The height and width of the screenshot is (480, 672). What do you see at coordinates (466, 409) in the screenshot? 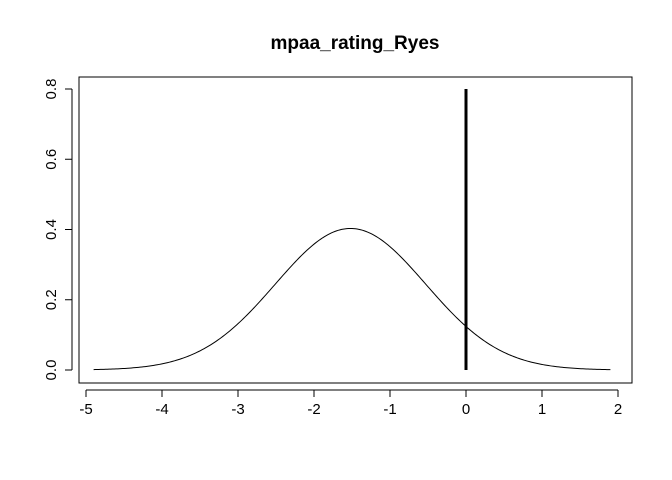
I see `x-tick-label: 0` at bounding box center [466, 409].